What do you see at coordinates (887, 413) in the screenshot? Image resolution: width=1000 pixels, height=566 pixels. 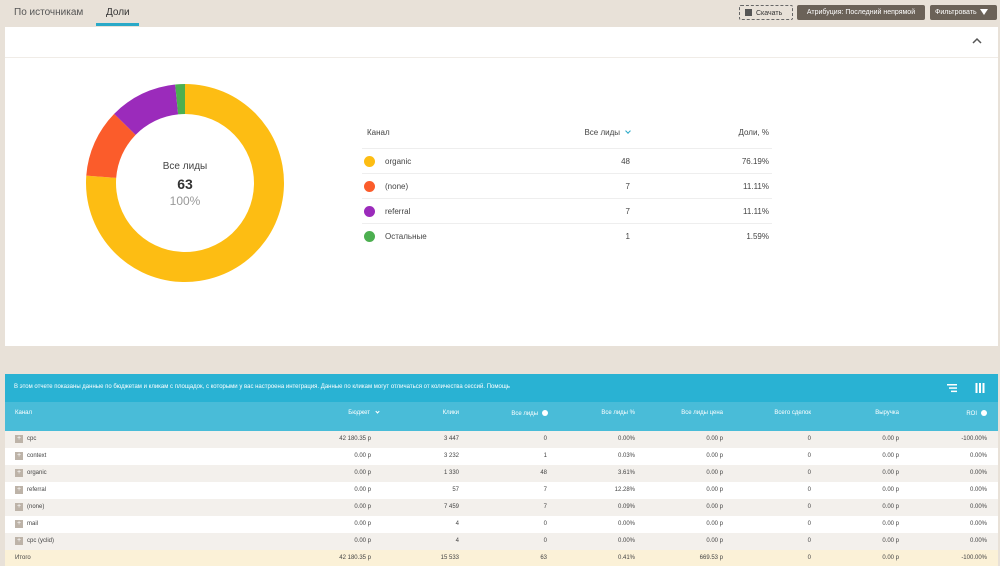 I see `header-revenue: Выручка` at bounding box center [887, 413].